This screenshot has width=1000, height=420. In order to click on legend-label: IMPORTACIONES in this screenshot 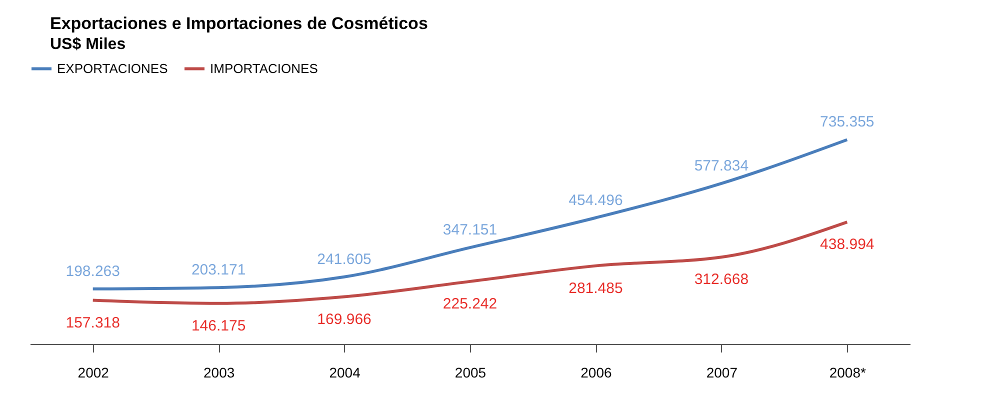, I will do `click(264, 68)`.